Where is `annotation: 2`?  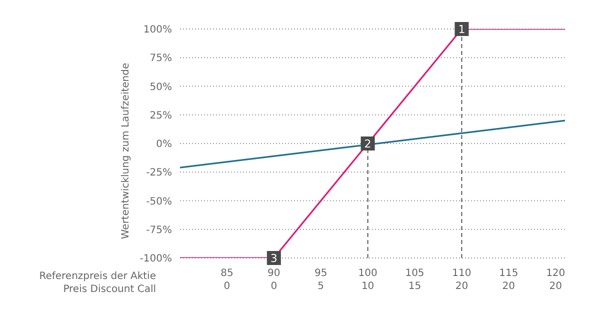 annotation: 2 is located at coordinates (368, 144).